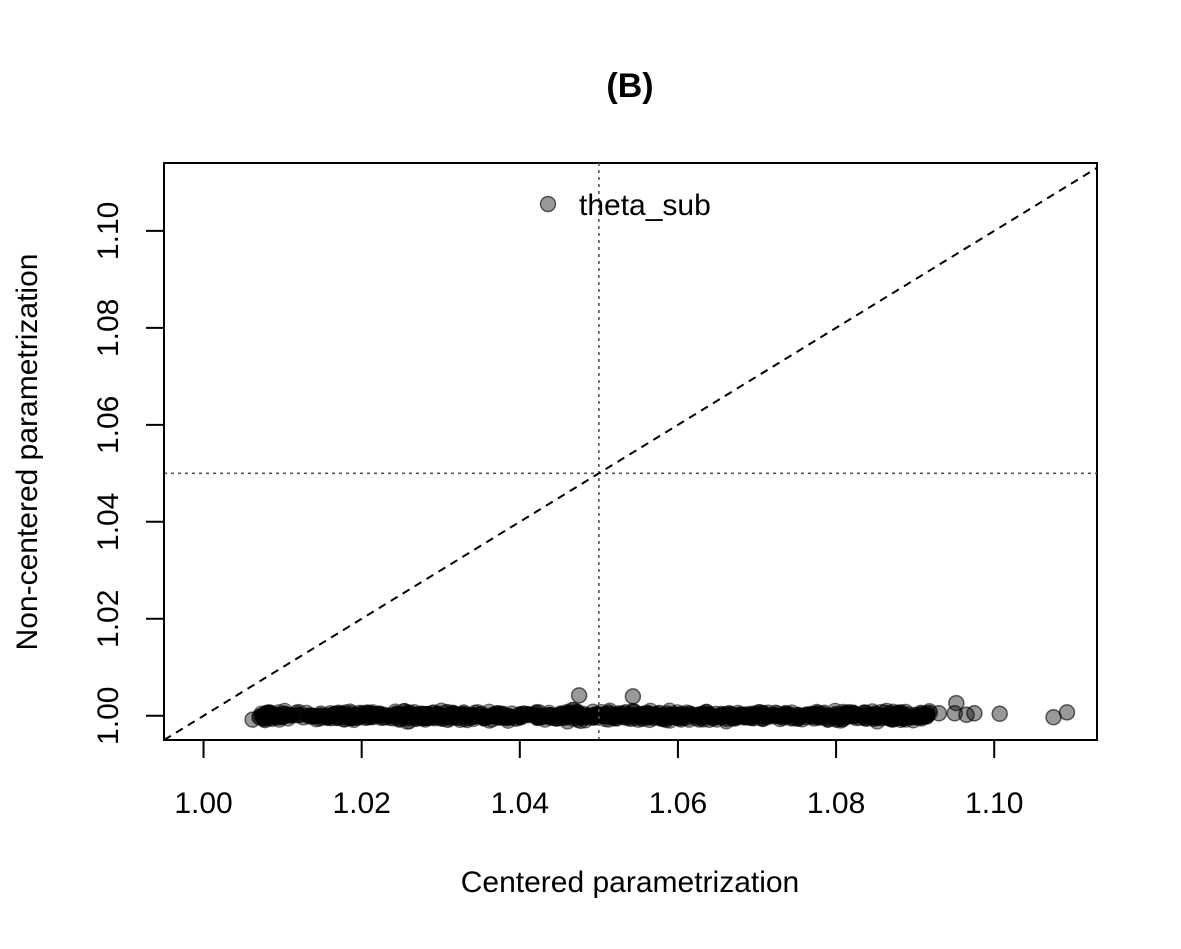  I want to click on y-tick-label: 1.00, so click(108, 716).